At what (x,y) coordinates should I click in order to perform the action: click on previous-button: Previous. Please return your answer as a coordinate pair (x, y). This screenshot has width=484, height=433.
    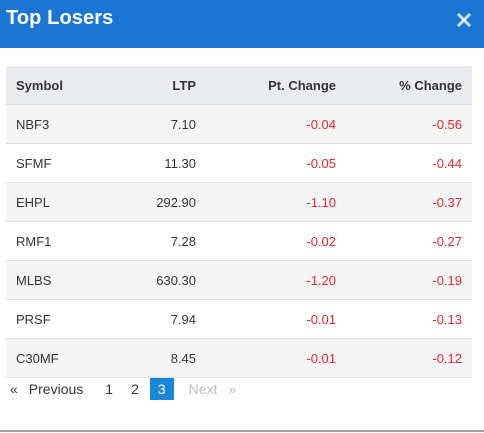
    Looking at the image, I should click on (56, 389).